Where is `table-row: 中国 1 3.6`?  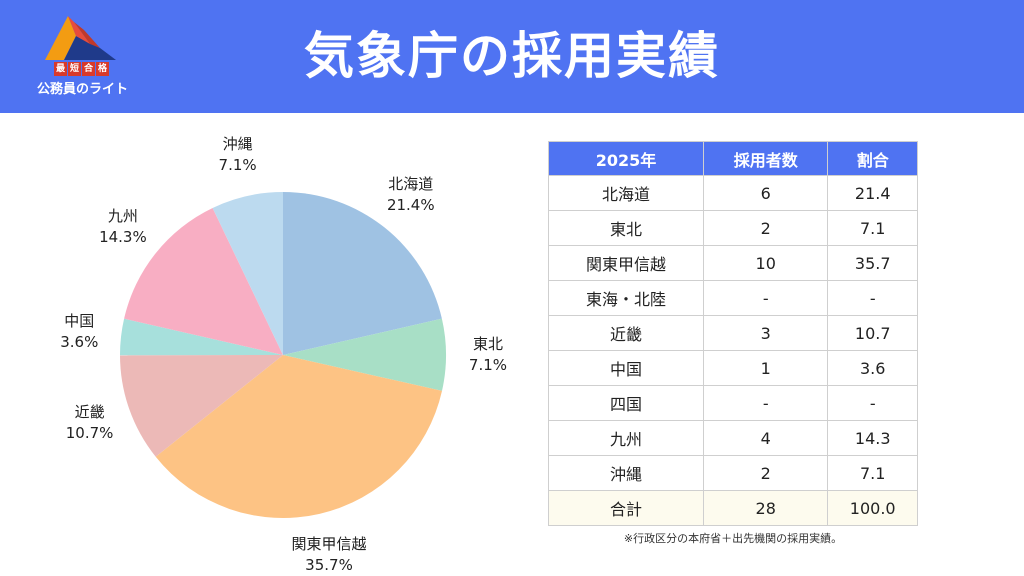
table-row: 中国 1 3.6 is located at coordinates (732, 368).